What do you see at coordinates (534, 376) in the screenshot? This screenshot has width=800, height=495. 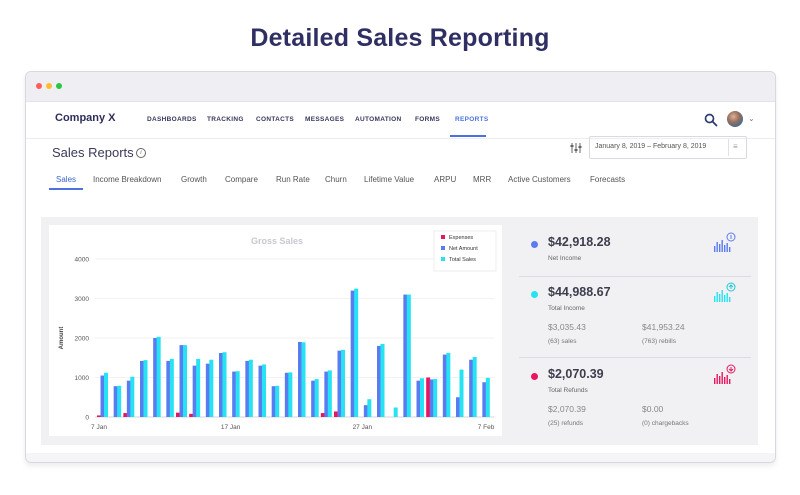 I see `total-refunds-dot` at bounding box center [534, 376].